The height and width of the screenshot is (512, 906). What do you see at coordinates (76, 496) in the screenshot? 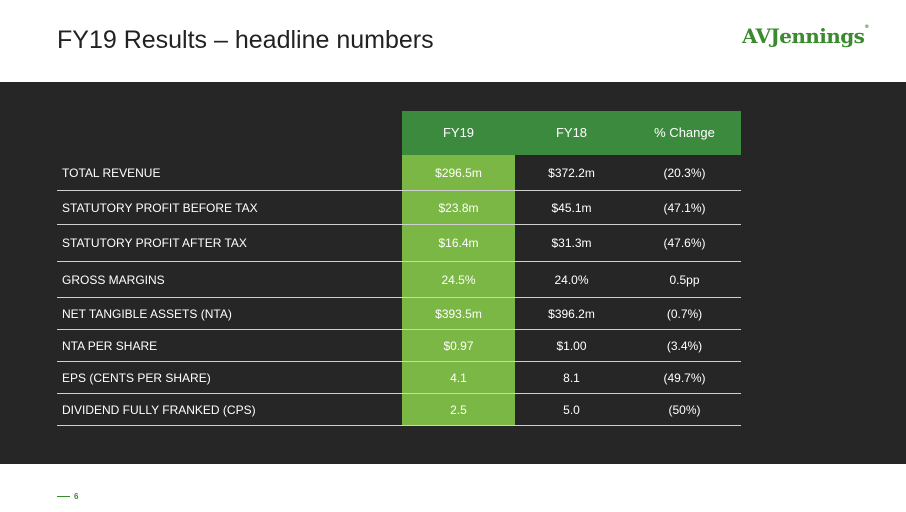
I see `page-number: 6` at bounding box center [76, 496].